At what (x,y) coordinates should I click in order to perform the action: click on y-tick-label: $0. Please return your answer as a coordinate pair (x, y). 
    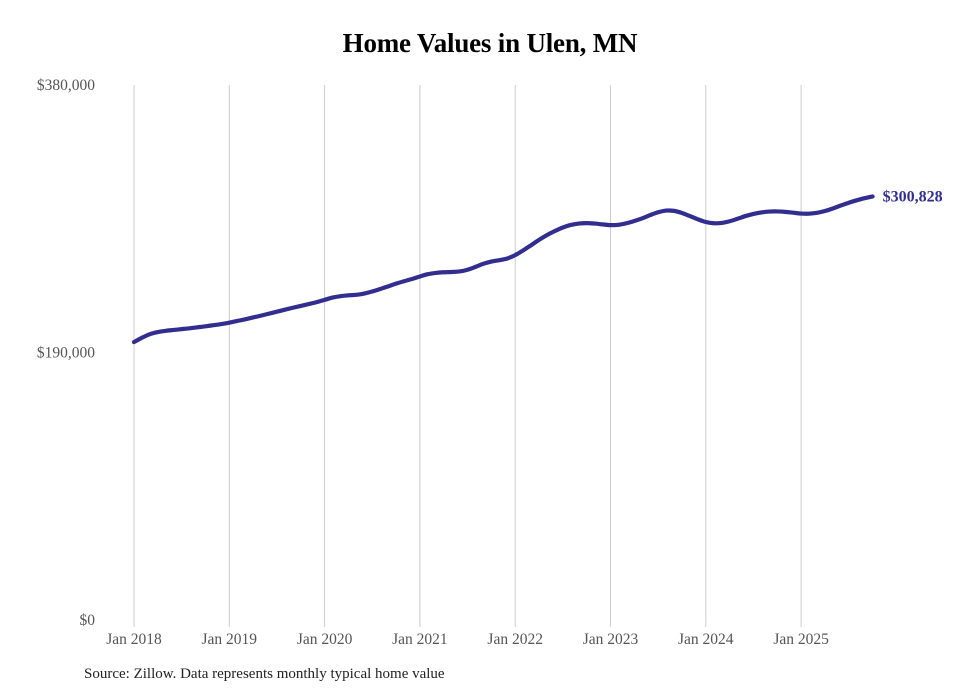
    Looking at the image, I should click on (88, 620).